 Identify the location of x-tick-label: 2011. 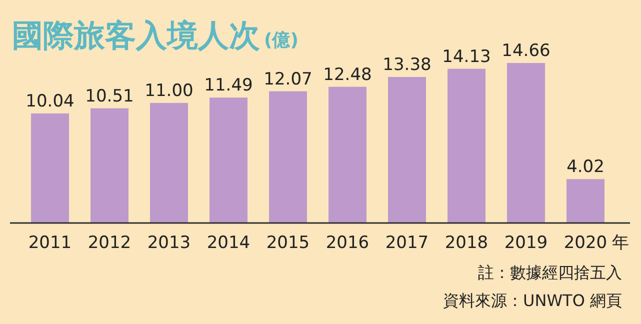
(50, 243).